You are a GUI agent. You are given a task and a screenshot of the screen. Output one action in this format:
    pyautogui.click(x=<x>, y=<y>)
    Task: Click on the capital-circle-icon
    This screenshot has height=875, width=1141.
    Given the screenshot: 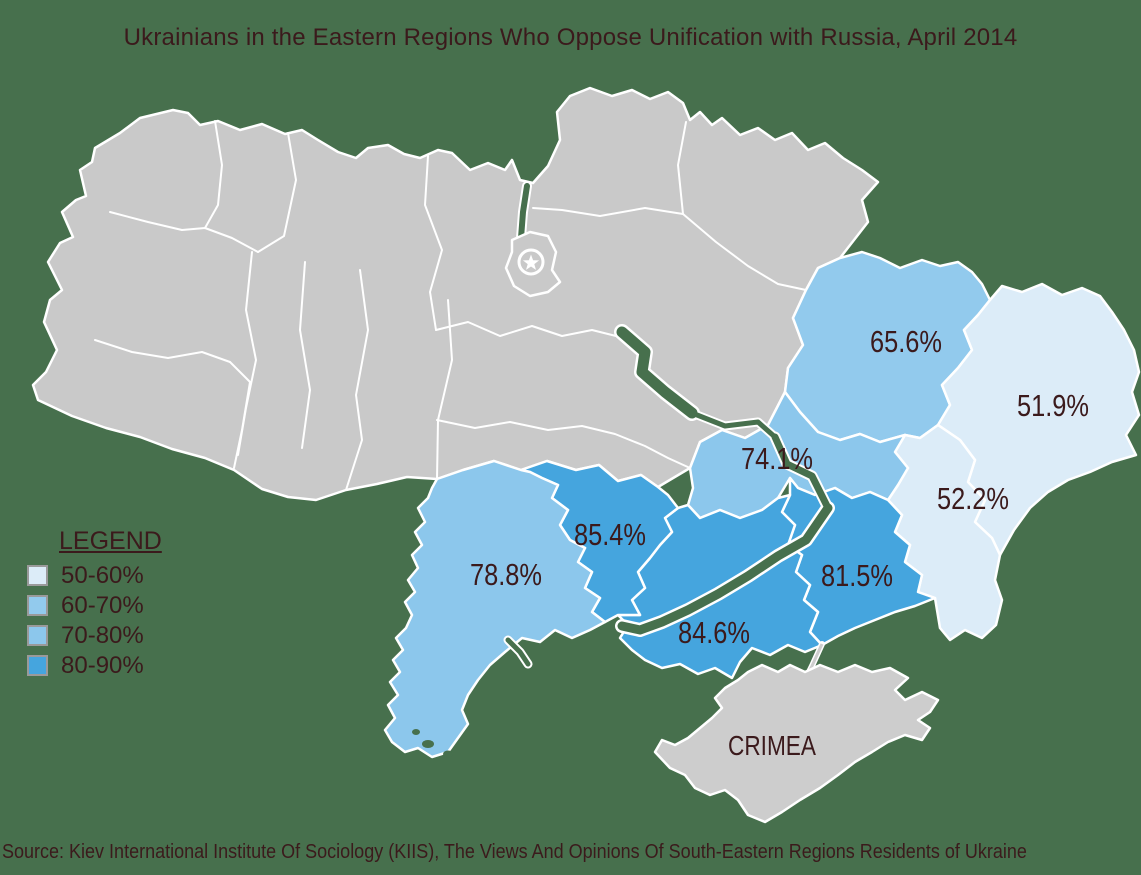 What is the action you would take?
    pyautogui.click(x=531, y=262)
    